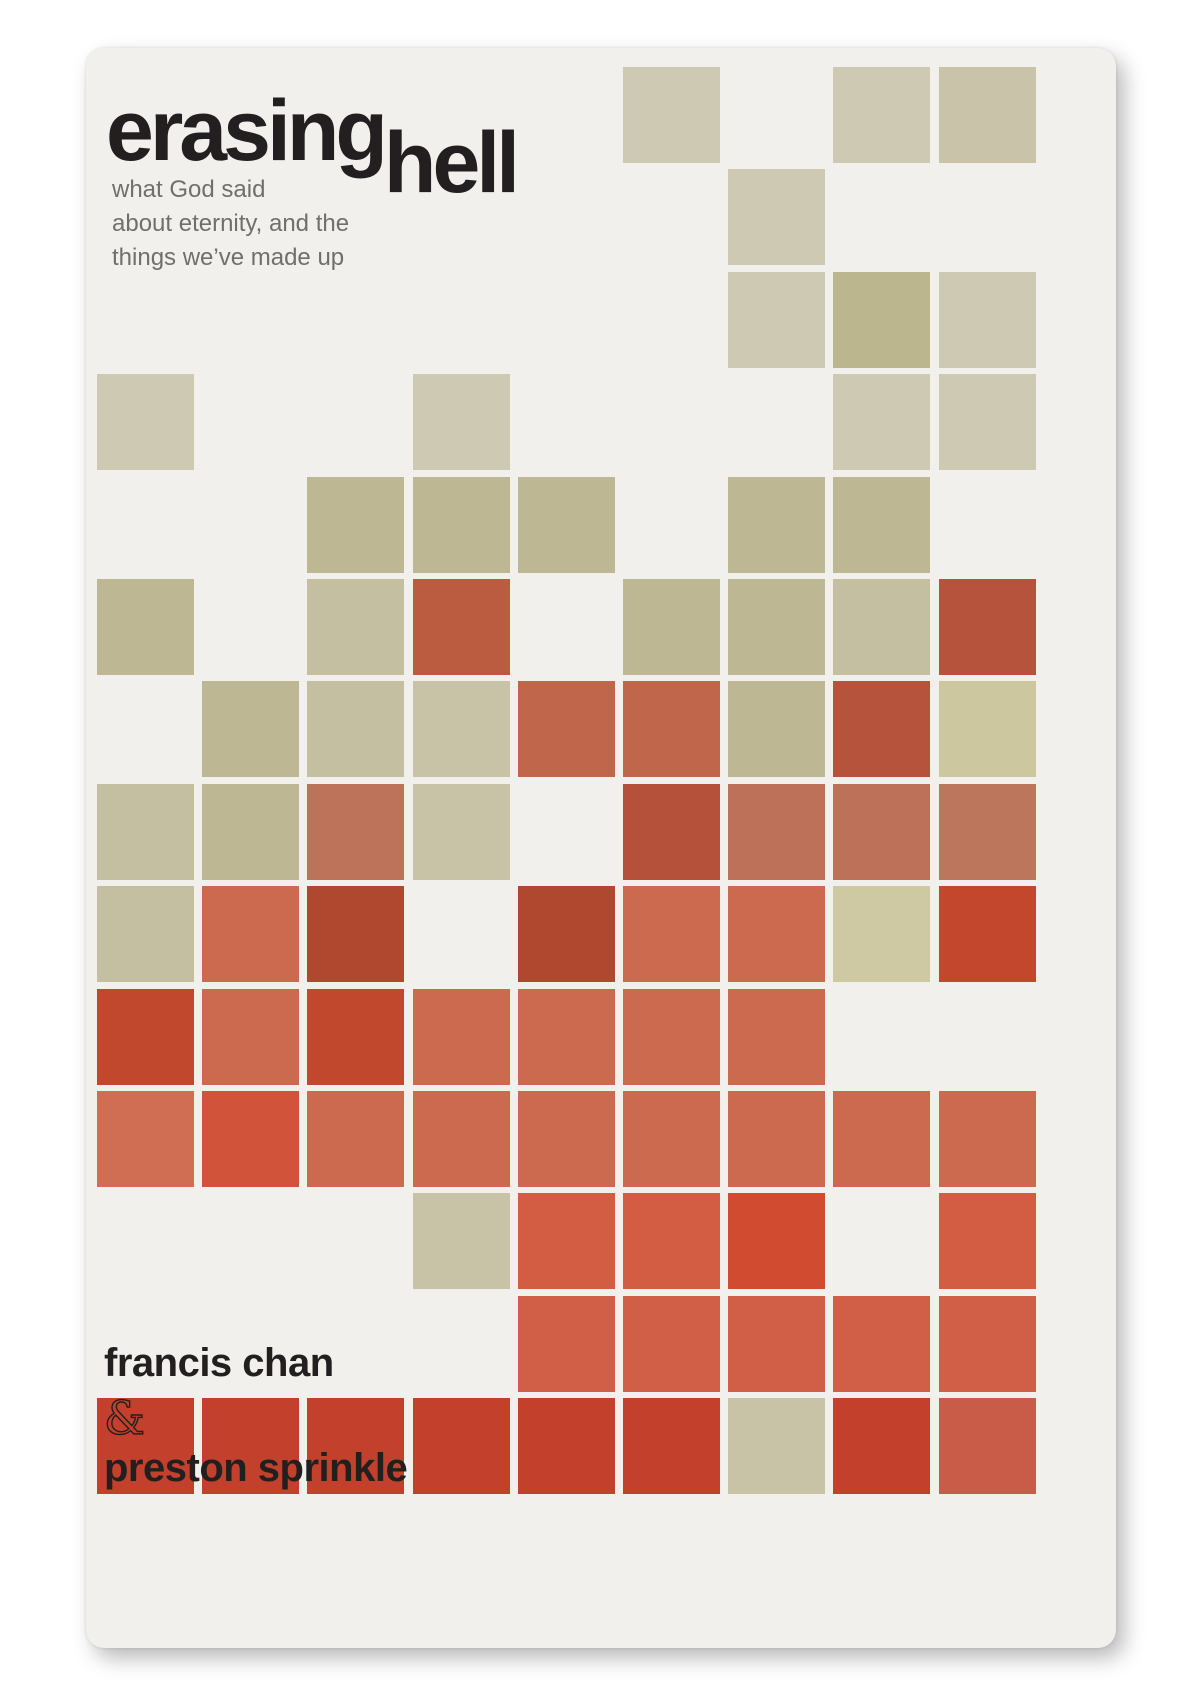  Describe the element at coordinates (247, 131) in the screenshot. I see `title-word-erasing: erasing` at that location.